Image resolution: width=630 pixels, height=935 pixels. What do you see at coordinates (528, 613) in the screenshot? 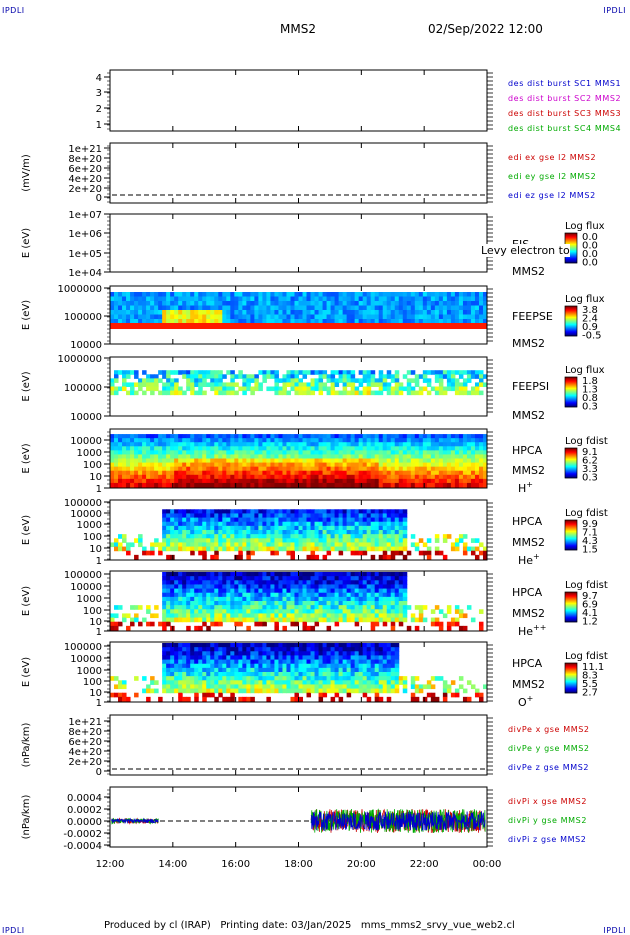
I see `instrument-spacecraft: MMS2` at bounding box center [528, 613].